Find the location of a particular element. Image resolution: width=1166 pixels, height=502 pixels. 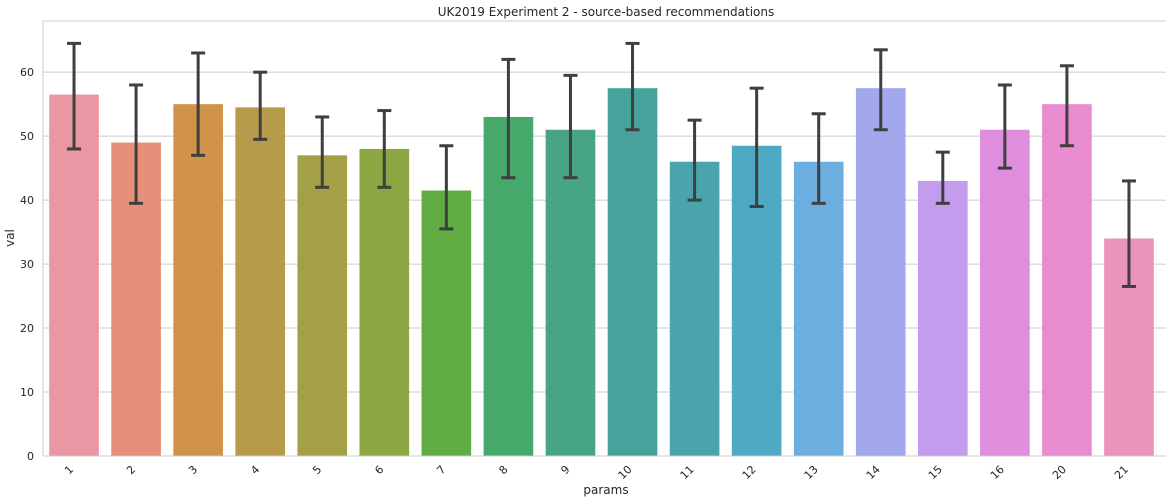

y-tick-labels: 0 10 20 30 40 50 60 is located at coordinates (27, 264).